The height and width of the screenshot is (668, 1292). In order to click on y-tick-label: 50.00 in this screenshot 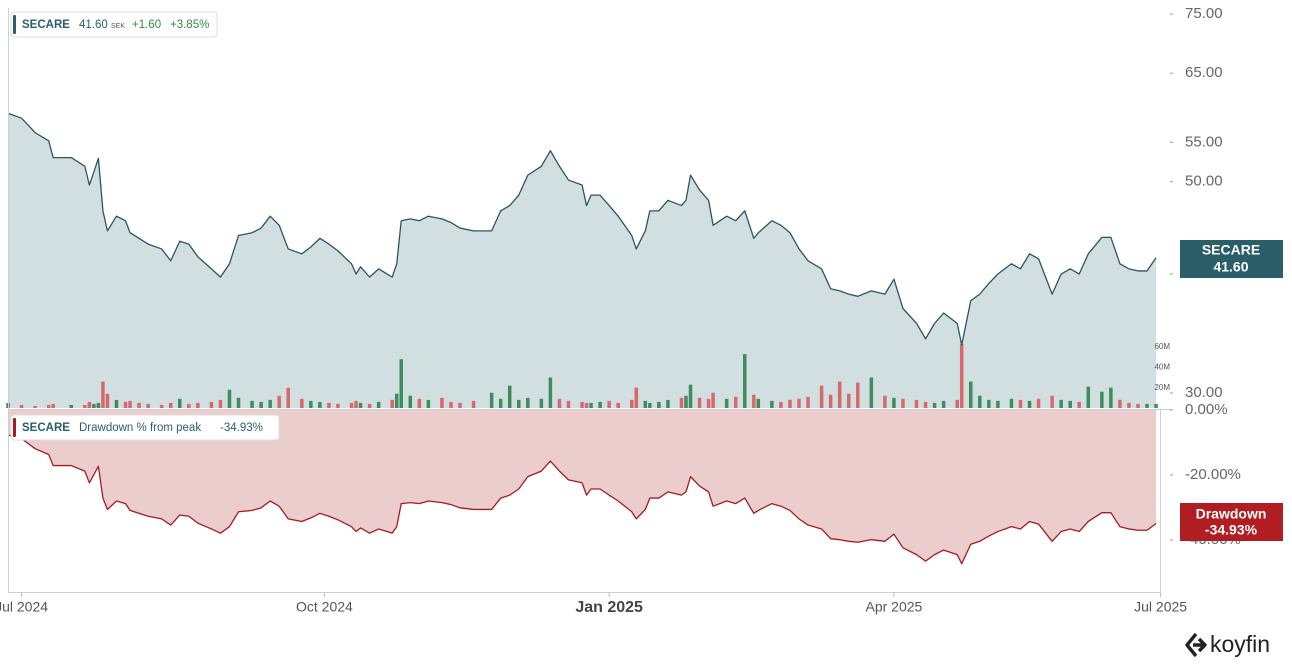, I will do `click(1204, 181)`.